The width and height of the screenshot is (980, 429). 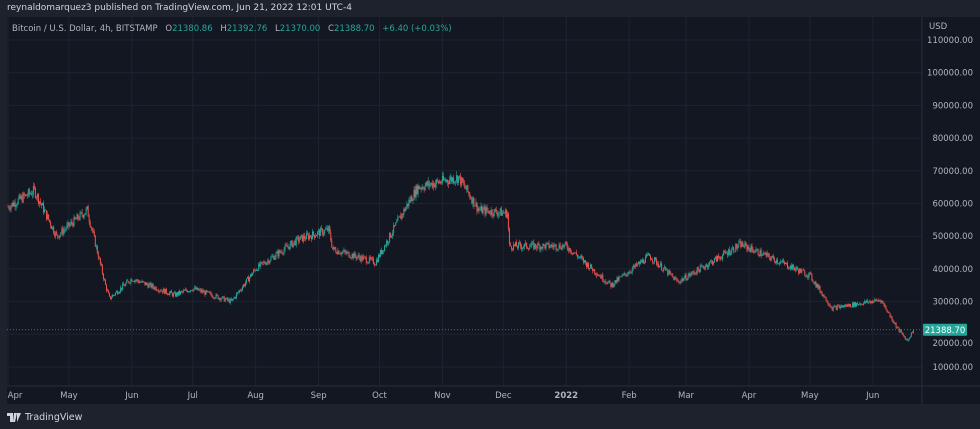 What do you see at coordinates (331, 29) in the screenshot?
I see `close-label: C` at bounding box center [331, 29].